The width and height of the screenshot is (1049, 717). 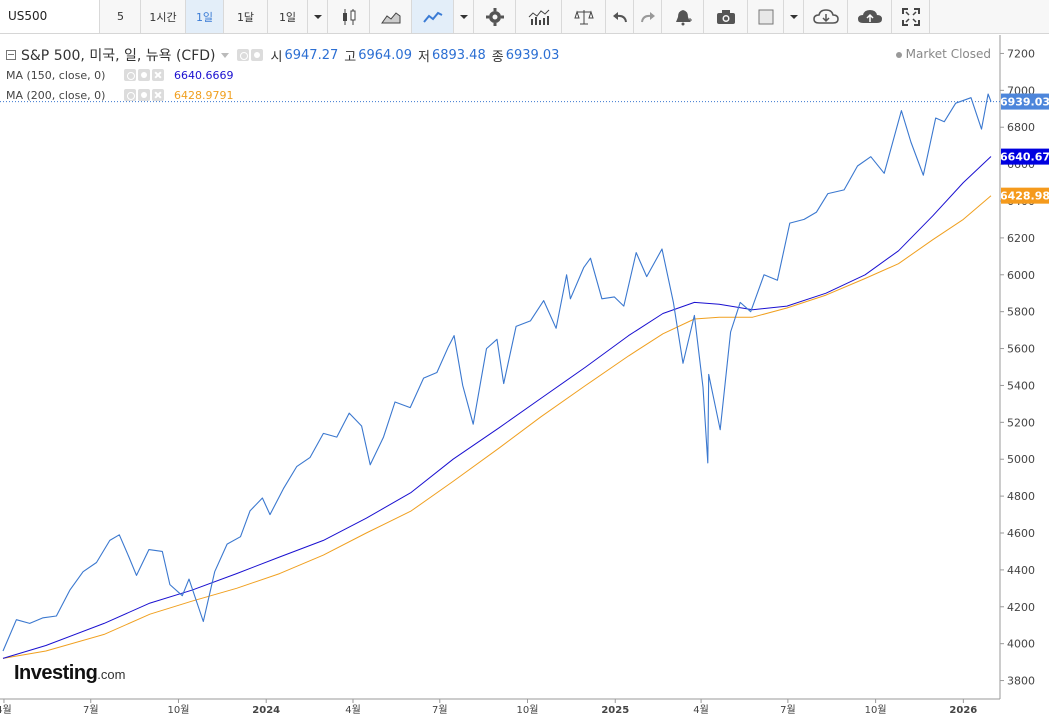 I want to click on low-value: 6893.48, so click(x=458, y=55).